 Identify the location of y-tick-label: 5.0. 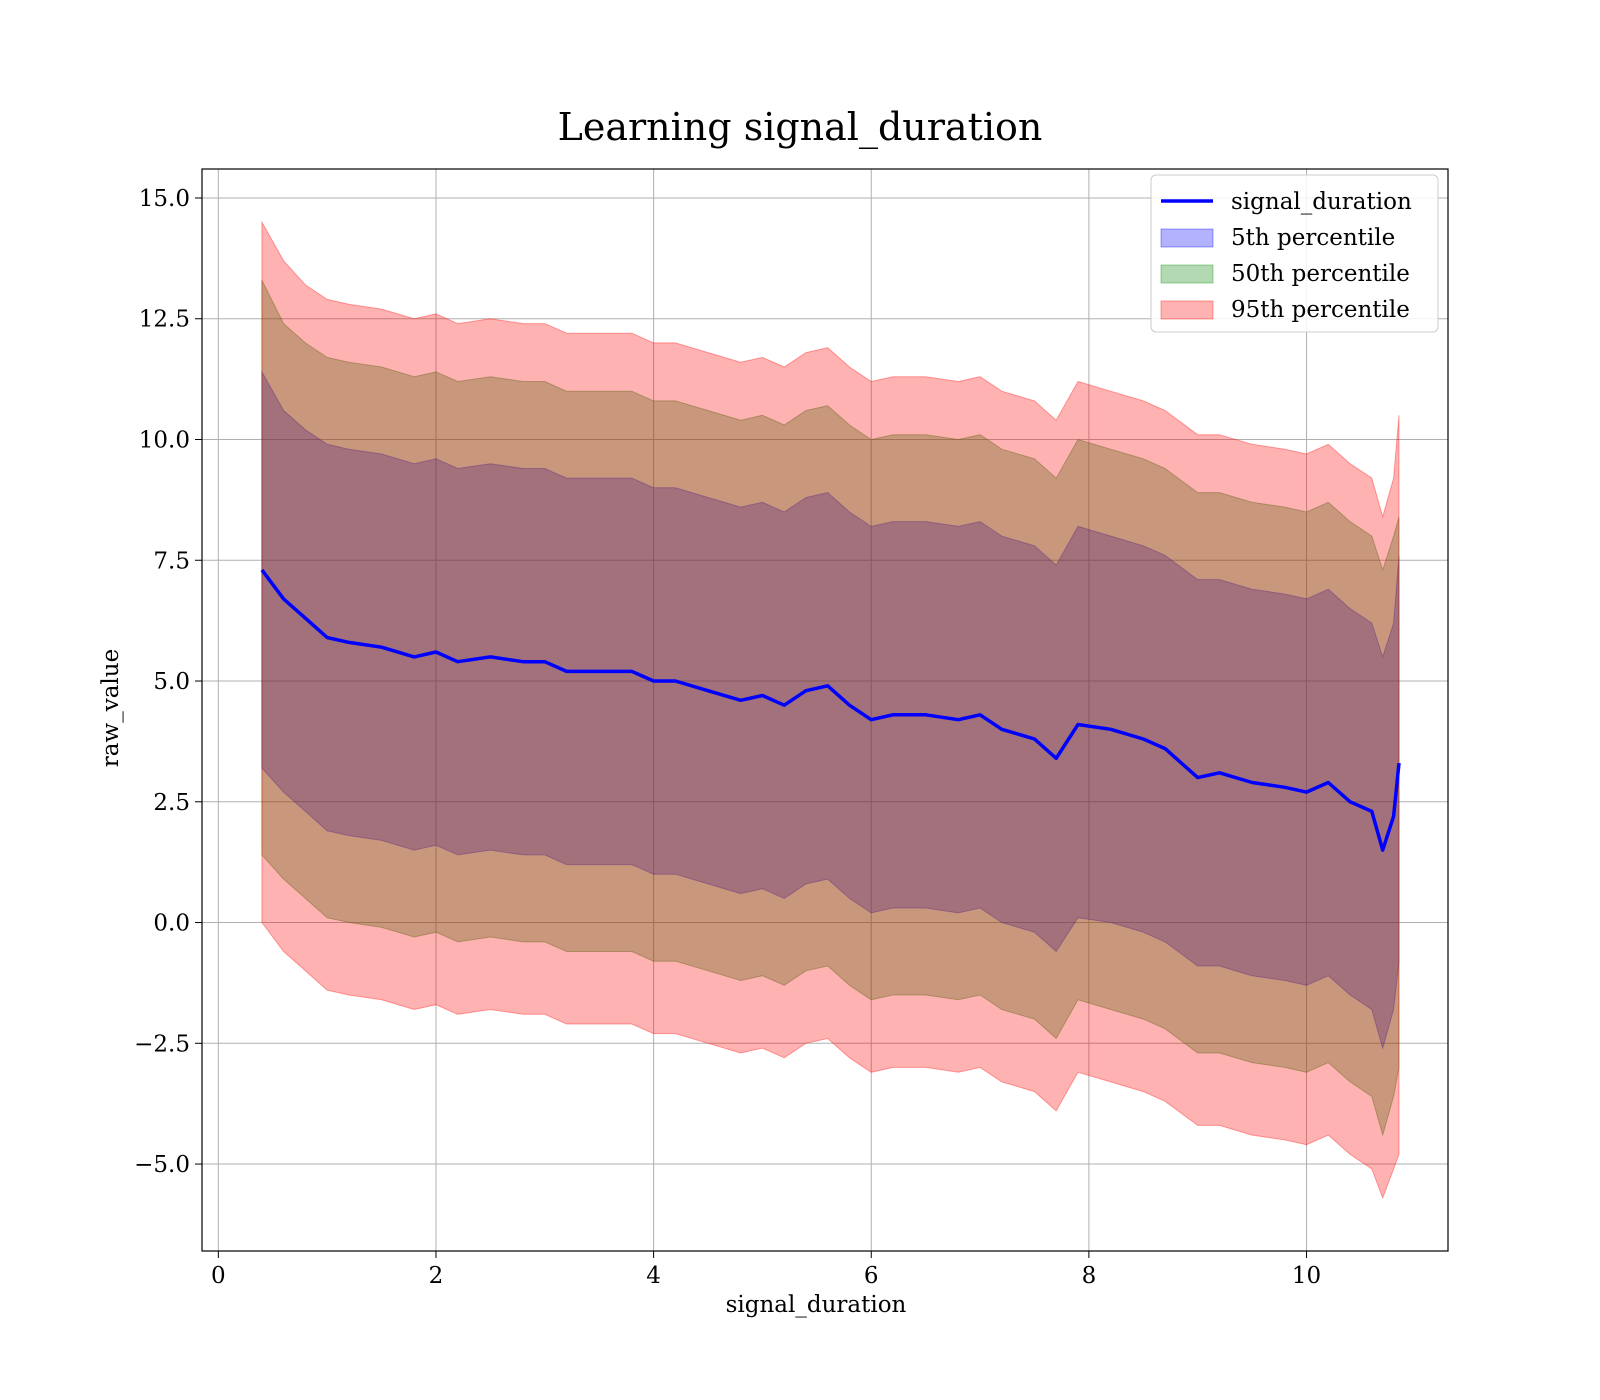
(171, 682).